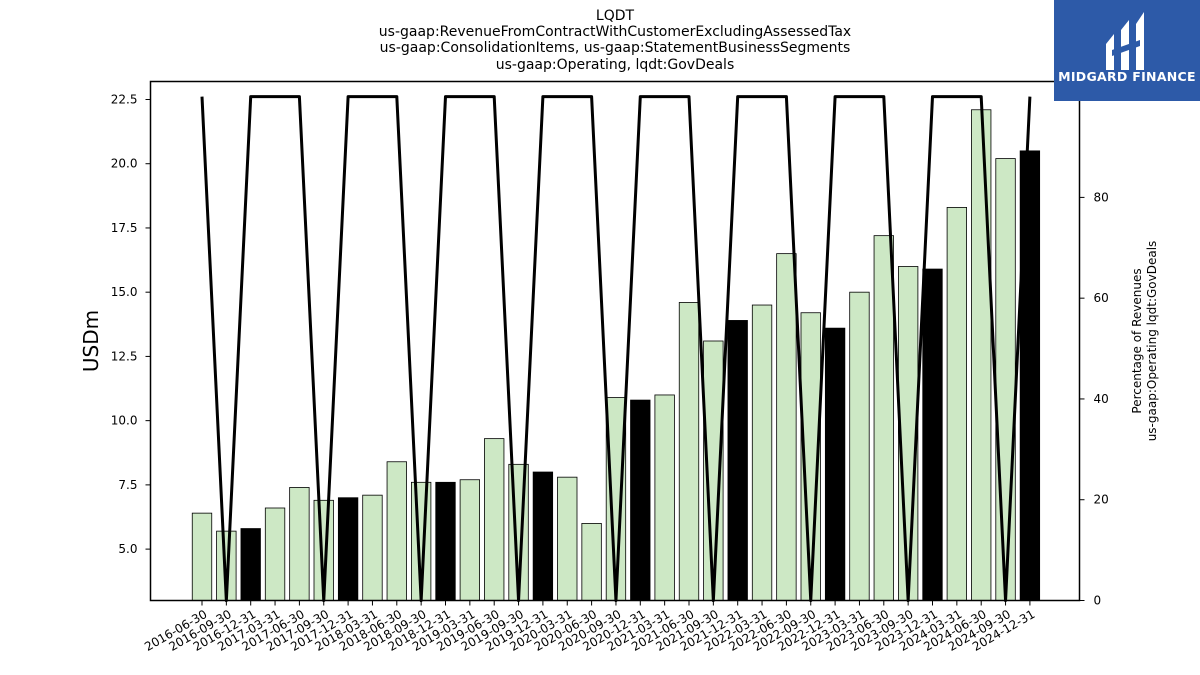  I want to click on title-line-1: LQDT, so click(615, 16).